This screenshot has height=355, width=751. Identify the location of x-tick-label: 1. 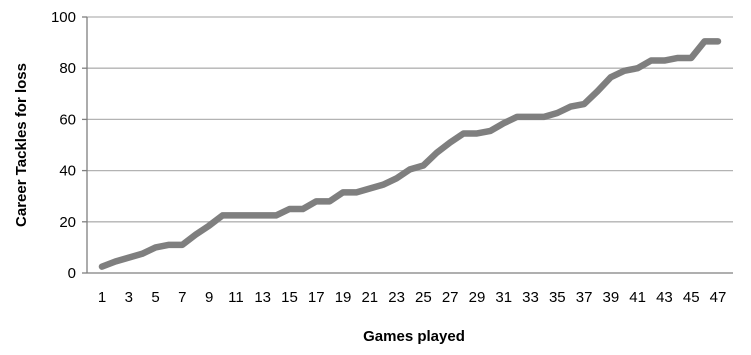
(102, 297).